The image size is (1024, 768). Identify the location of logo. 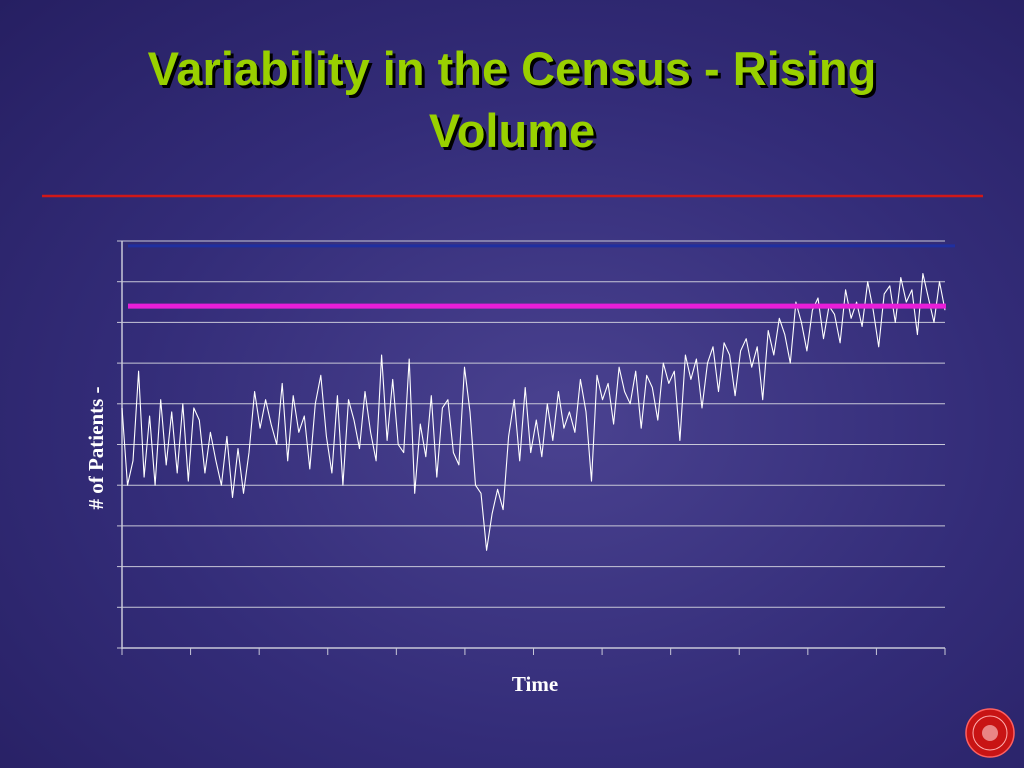
(990, 733).